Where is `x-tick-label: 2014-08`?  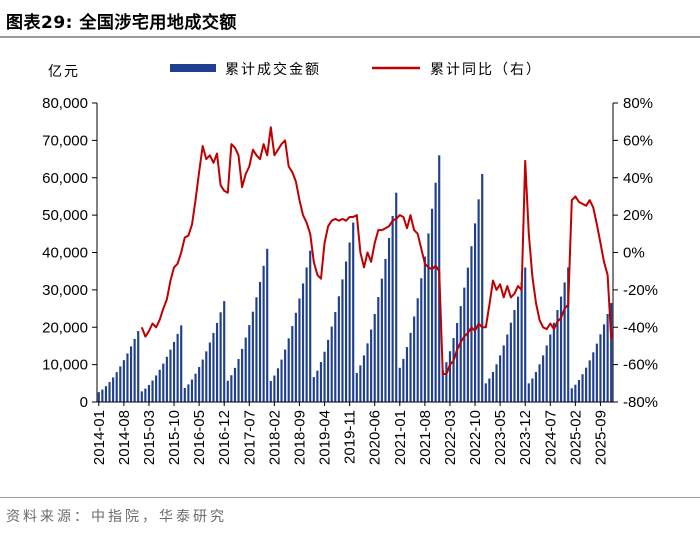 x-tick-label: 2014-08 is located at coordinates (124, 437).